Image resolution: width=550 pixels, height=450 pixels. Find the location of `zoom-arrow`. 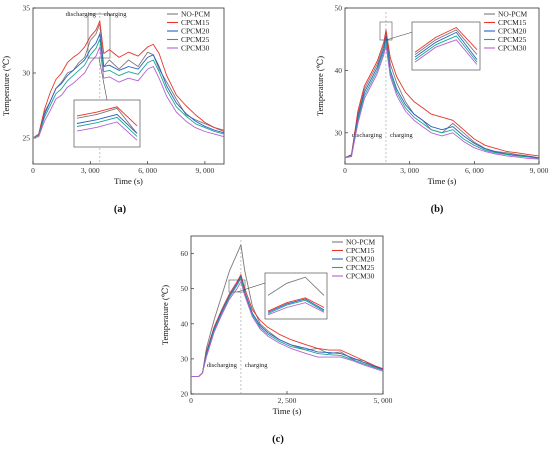

zoom-arrow is located at coordinates (103, 79).